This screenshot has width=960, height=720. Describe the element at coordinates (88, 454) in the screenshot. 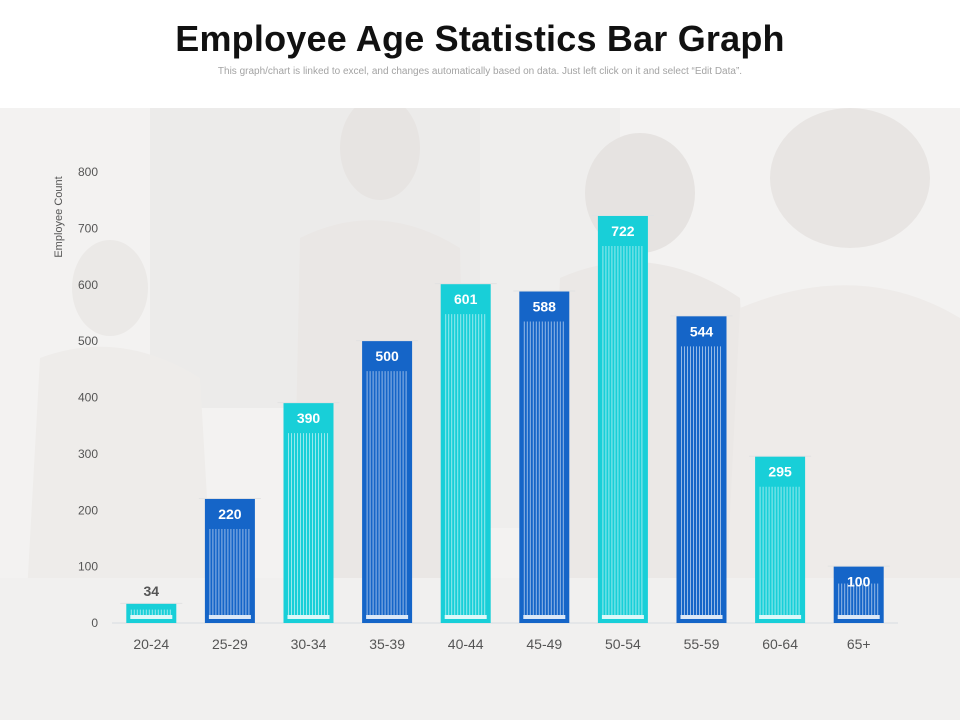

I see `y-tick-label: 300` at that location.